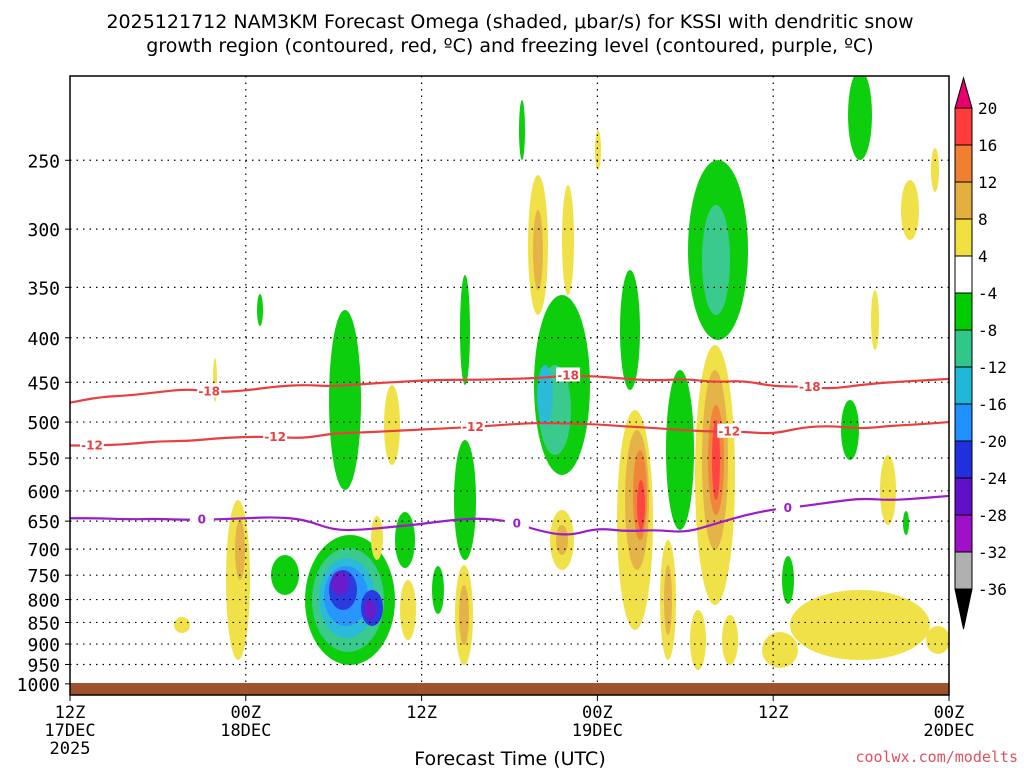  Describe the element at coordinates (936, 757) in the screenshot. I see `credit-text: coolwx.com/modelts` at that location.